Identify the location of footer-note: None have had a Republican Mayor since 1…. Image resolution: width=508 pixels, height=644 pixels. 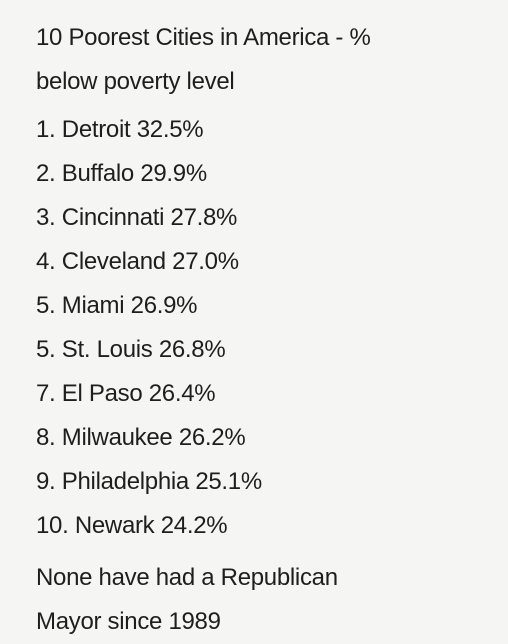
(266, 600).